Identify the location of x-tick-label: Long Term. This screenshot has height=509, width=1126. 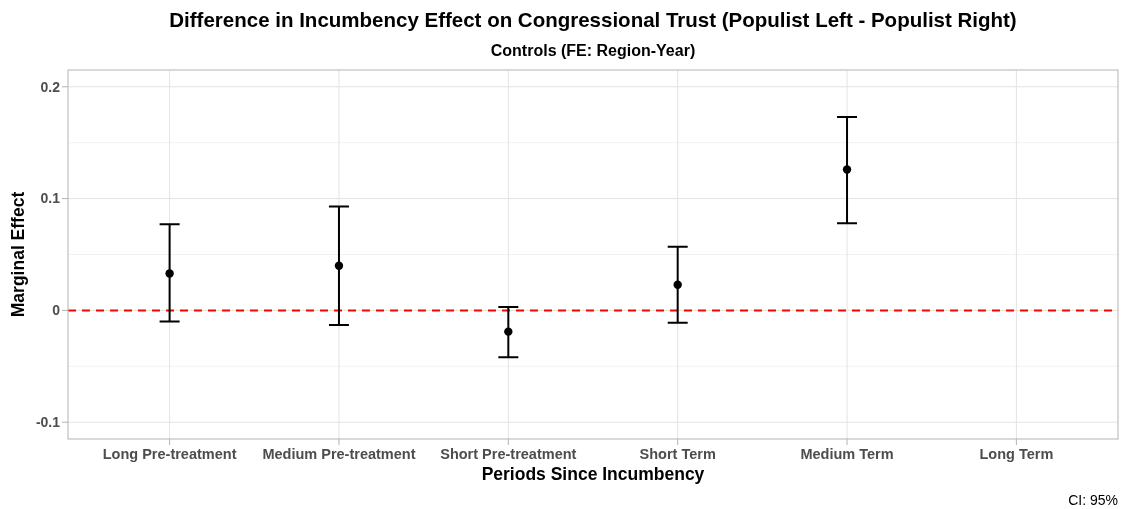
(1016, 454).